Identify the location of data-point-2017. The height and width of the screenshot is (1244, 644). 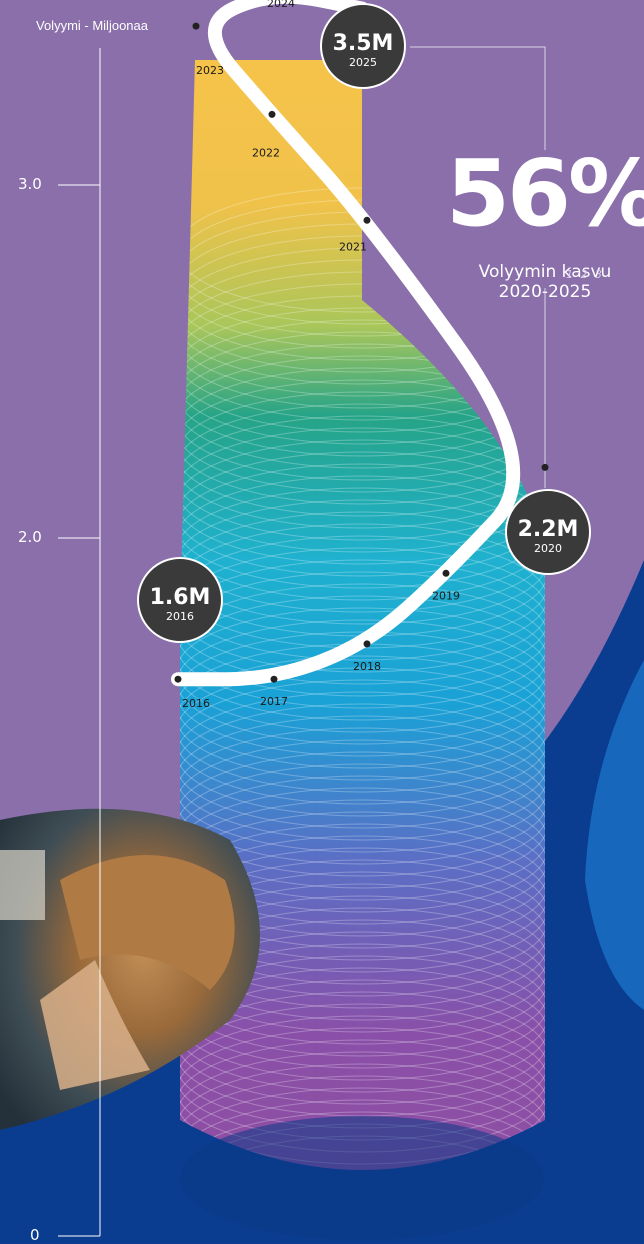
(274, 679).